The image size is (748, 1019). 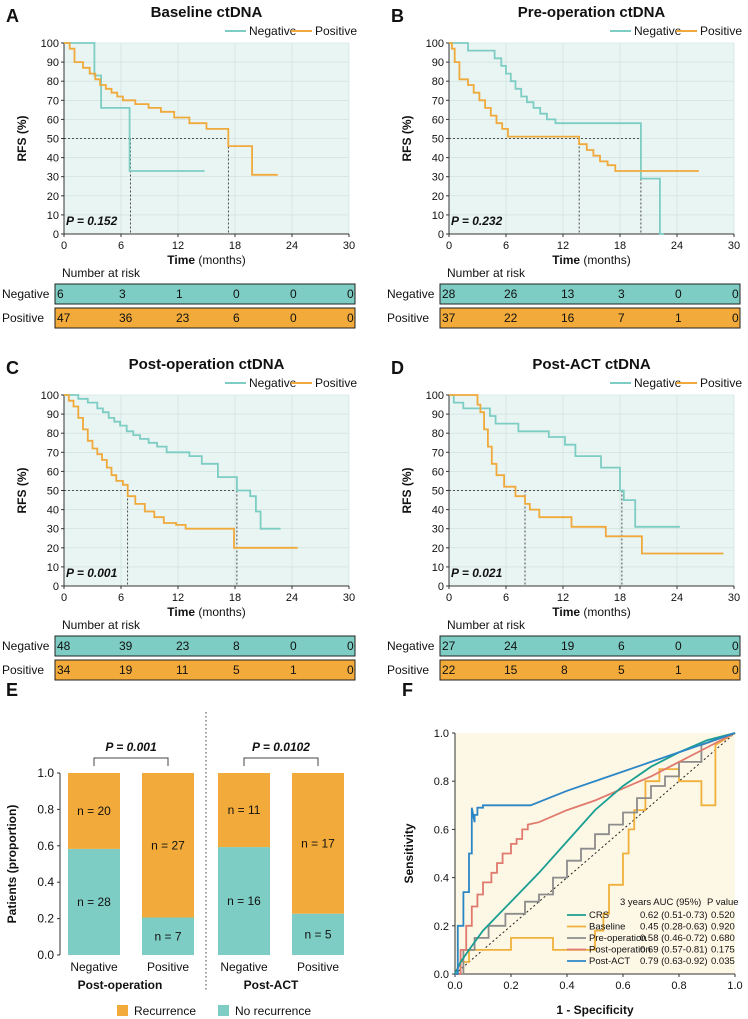 I want to click on auc-header: 3 years AUC (95%), so click(x=660, y=902).